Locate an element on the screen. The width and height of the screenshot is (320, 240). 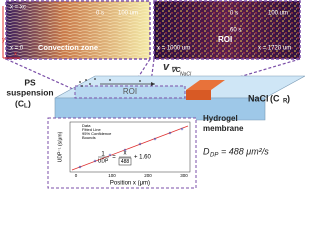
membrane is located at coordinates (205, 85).